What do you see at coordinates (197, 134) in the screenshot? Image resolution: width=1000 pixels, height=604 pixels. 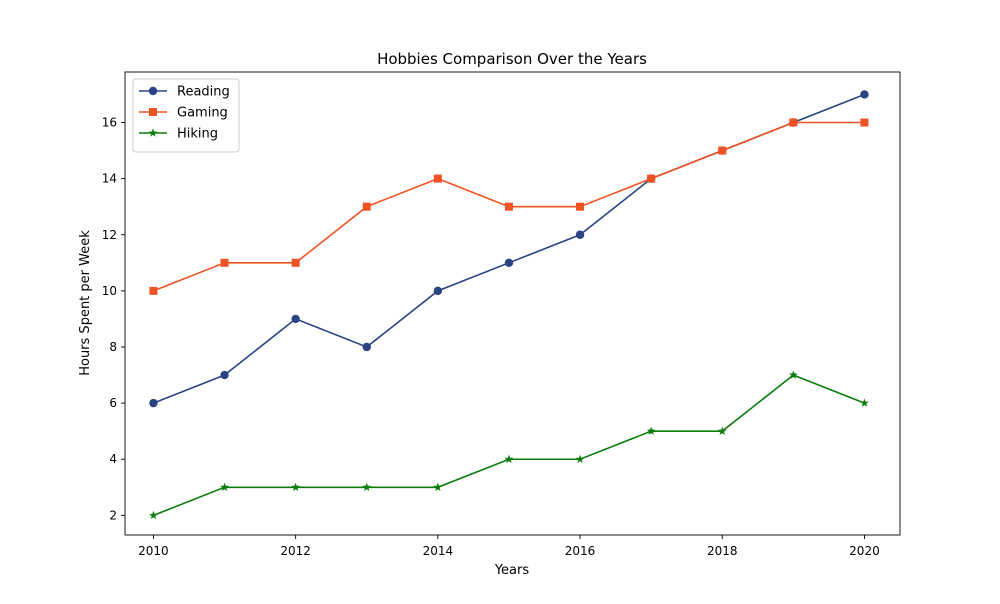 I see `legend-label-hiking: Hiking` at bounding box center [197, 134].